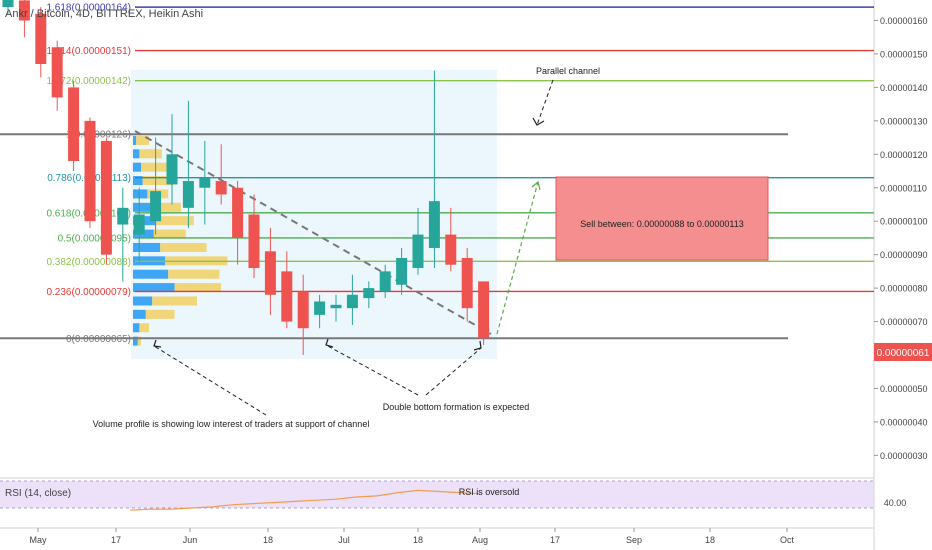 The image size is (932, 550). Describe the element at coordinates (662, 218) in the screenshot. I see `sell-zone` at that location.